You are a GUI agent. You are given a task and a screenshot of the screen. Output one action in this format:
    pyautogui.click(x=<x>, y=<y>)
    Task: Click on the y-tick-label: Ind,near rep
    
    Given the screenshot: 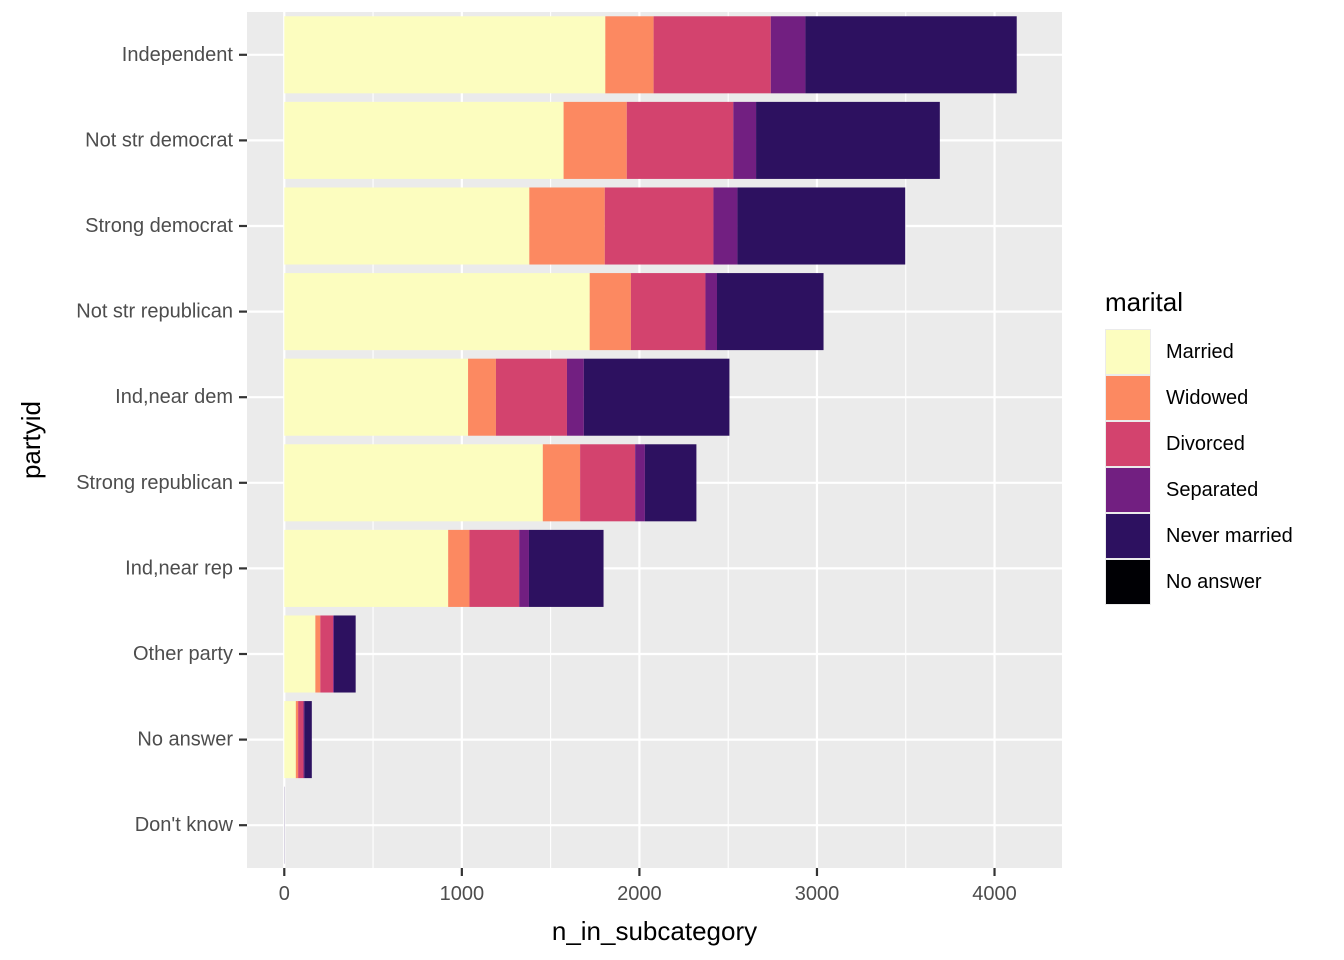 What is the action you would take?
    pyautogui.click(x=179, y=568)
    